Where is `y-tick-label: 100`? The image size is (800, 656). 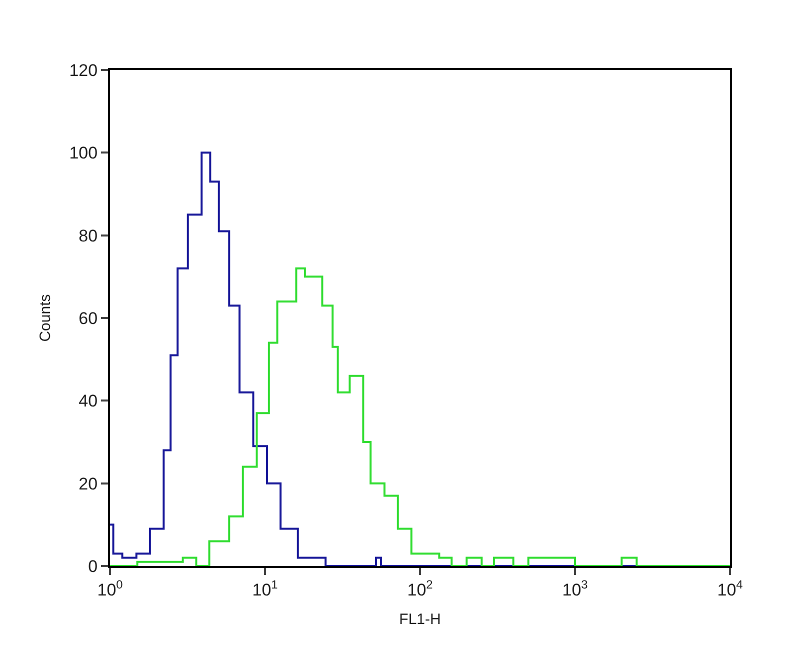
y-tick-label: 100 is located at coordinates (83, 153).